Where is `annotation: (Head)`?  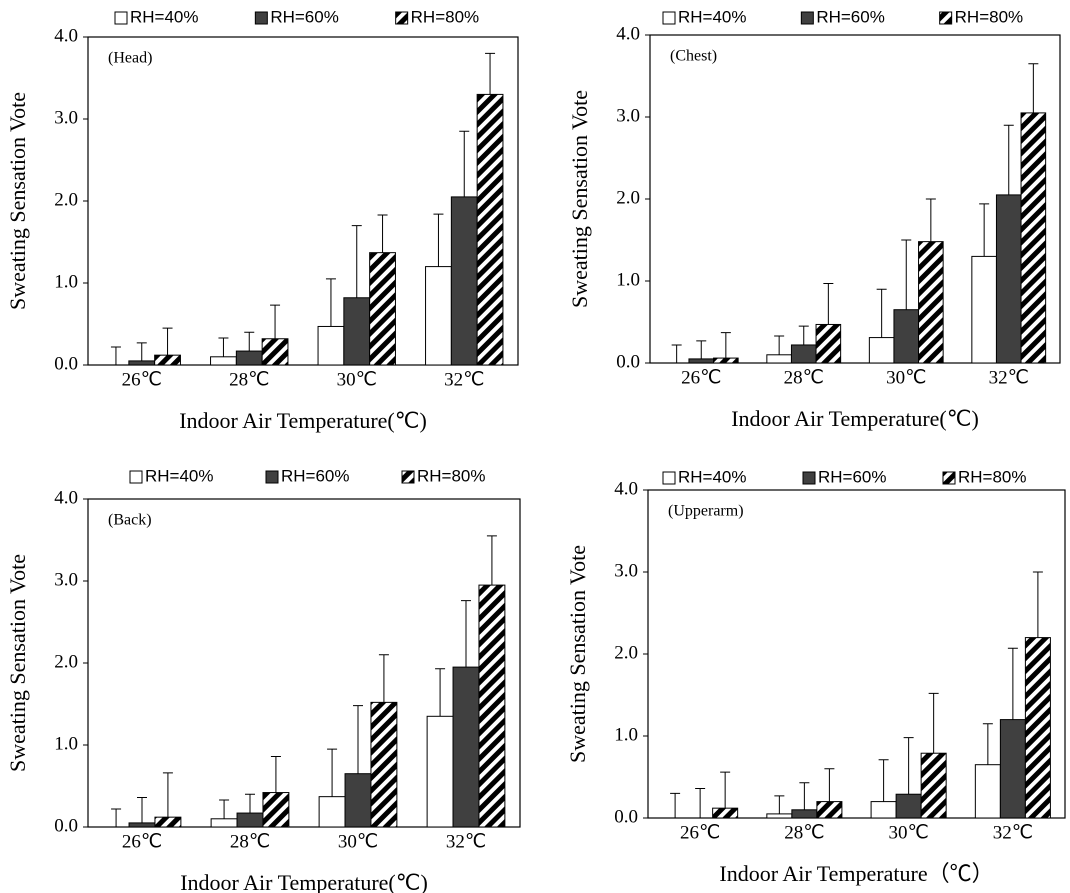 annotation: (Head) is located at coordinates (130, 58).